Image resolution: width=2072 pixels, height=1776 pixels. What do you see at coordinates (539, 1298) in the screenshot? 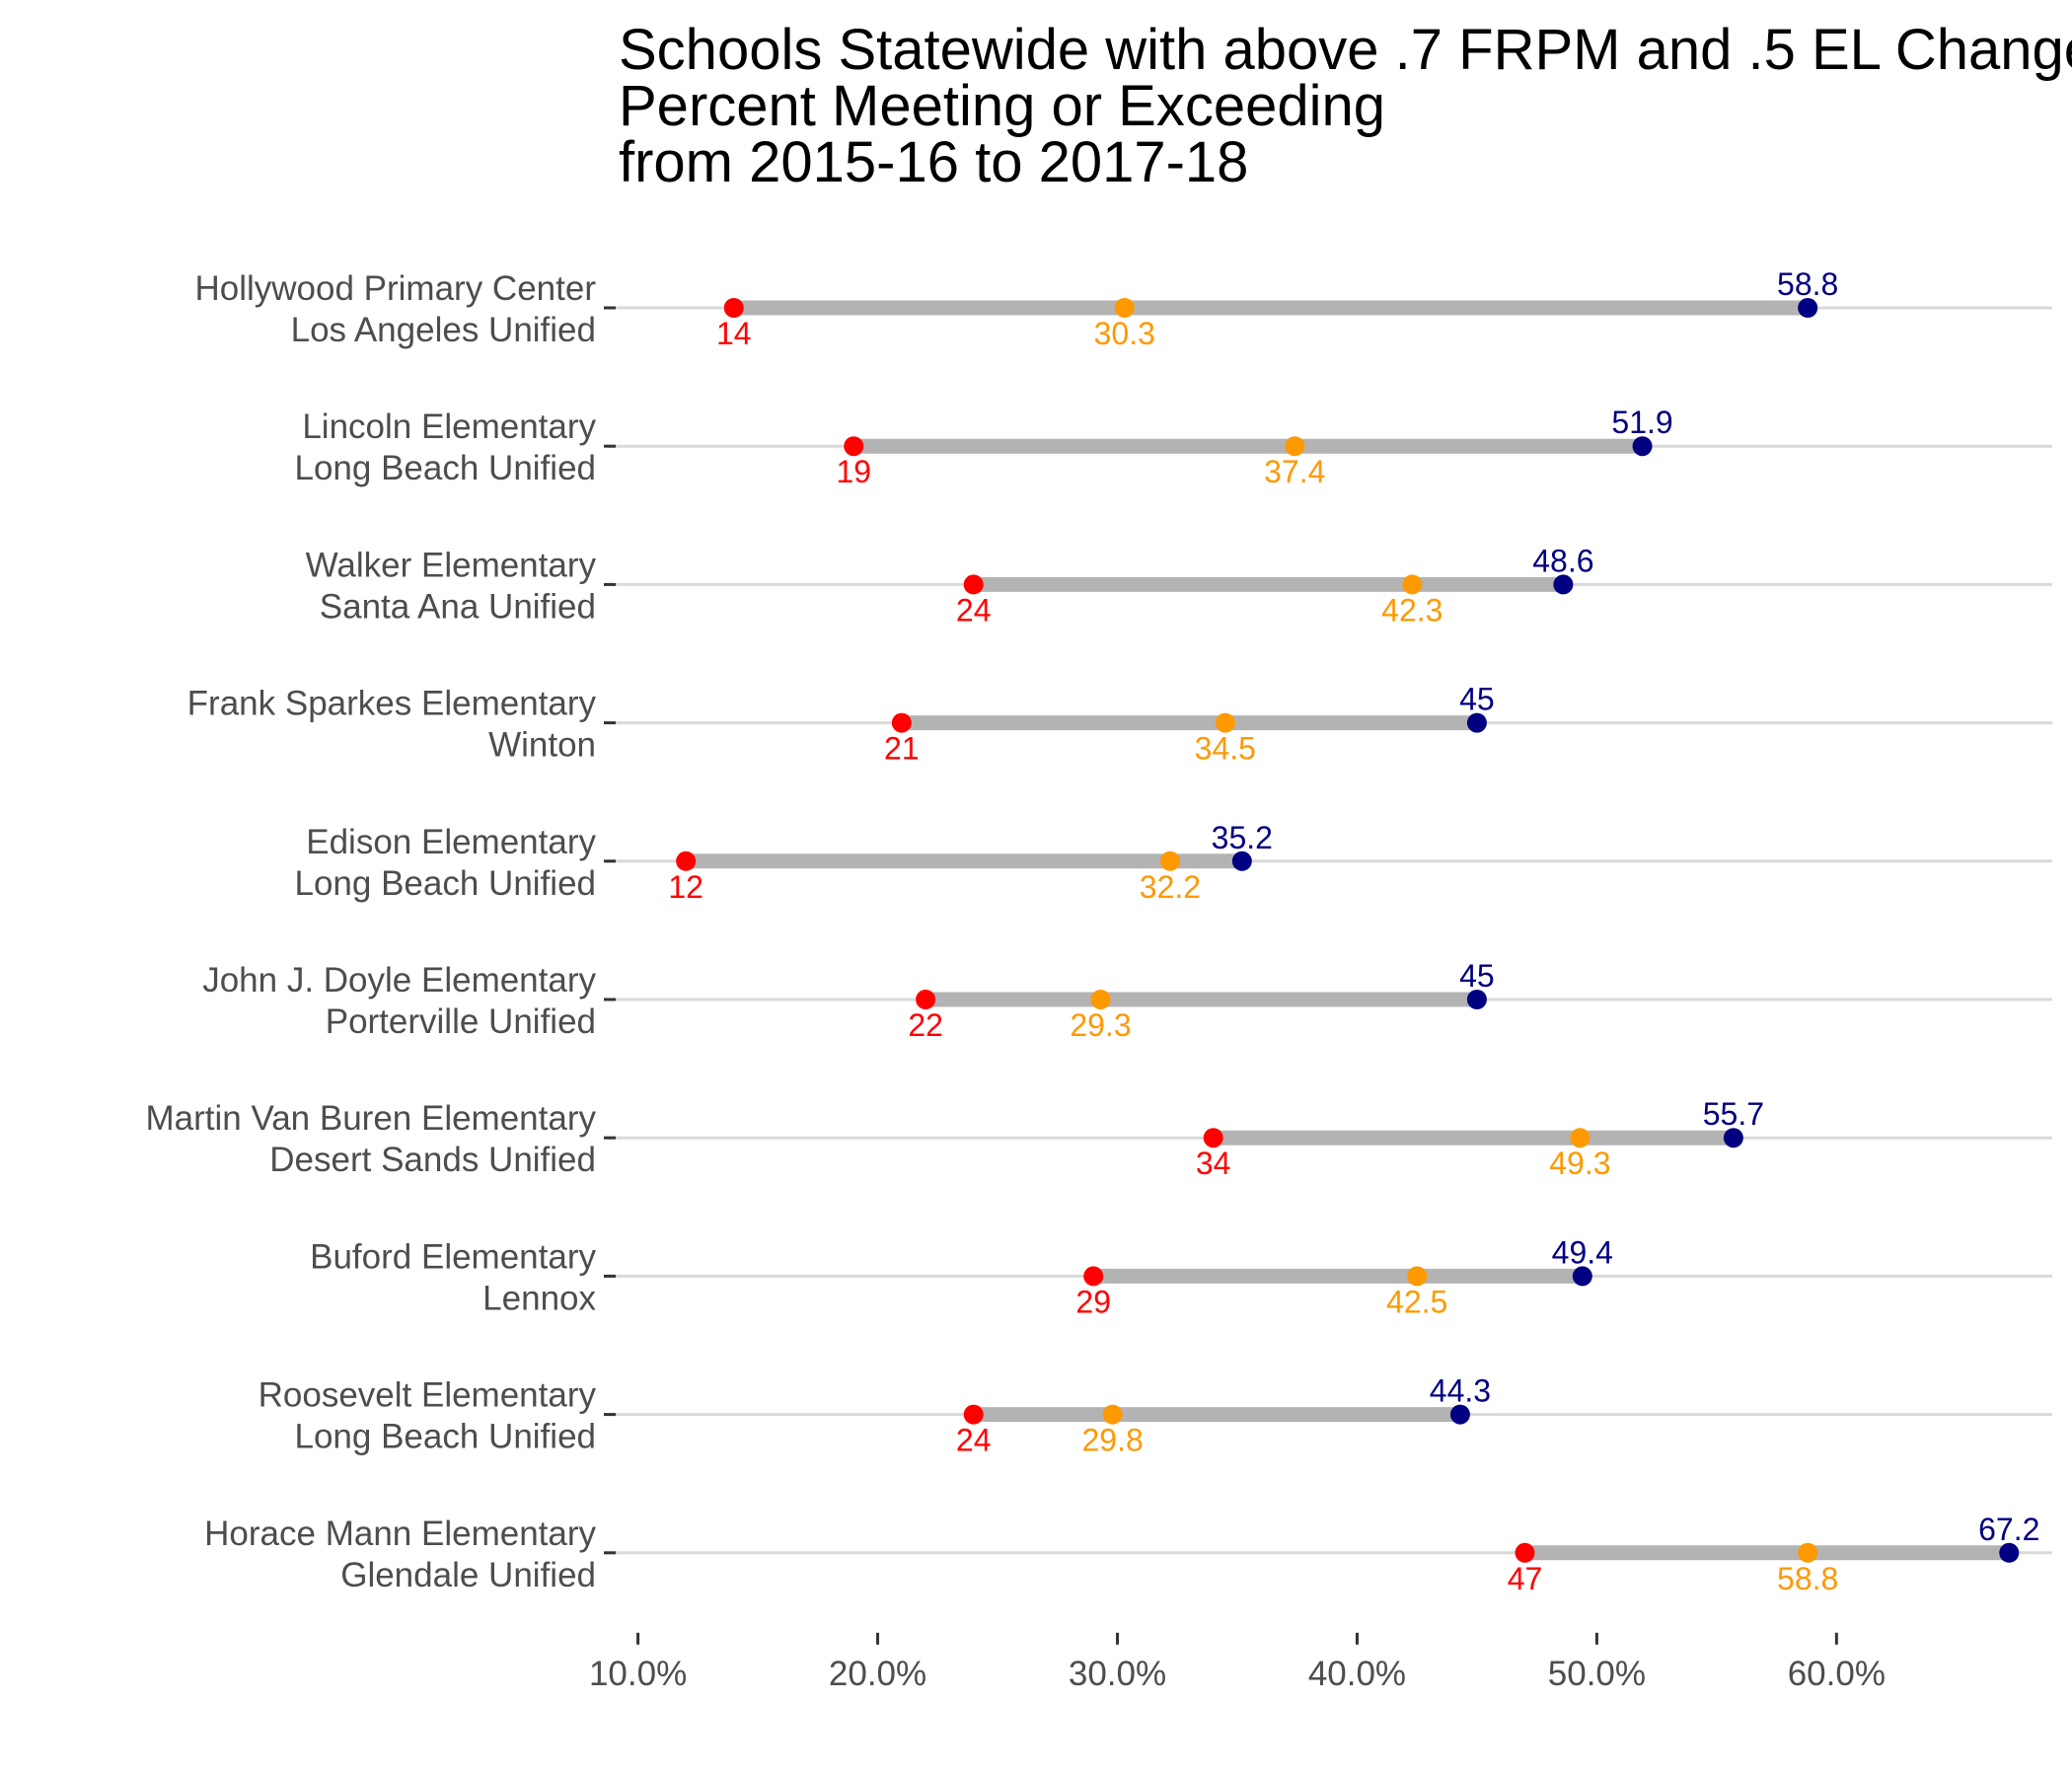
I see `row-label-district: Lennox` at bounding box center [539, 1298].